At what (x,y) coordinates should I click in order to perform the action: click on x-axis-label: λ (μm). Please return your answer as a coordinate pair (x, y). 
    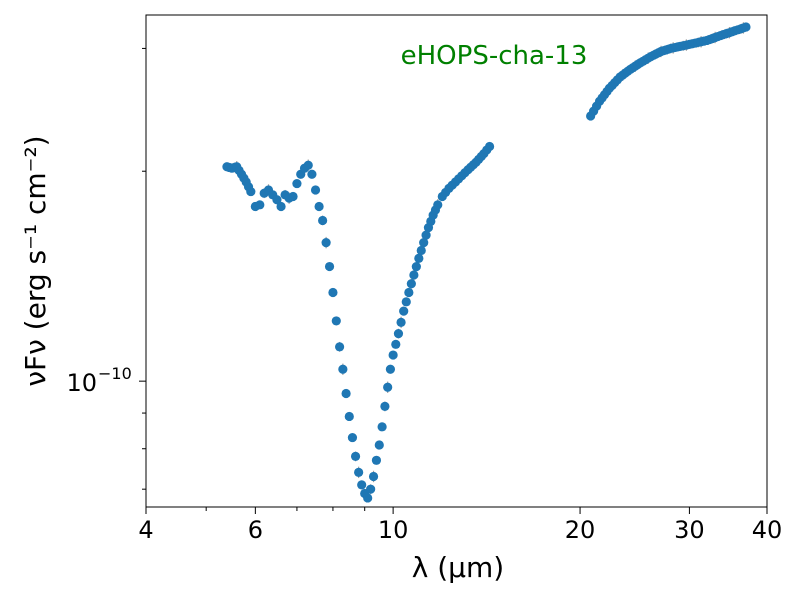
    Looking at the image, I should click on (458, 567).